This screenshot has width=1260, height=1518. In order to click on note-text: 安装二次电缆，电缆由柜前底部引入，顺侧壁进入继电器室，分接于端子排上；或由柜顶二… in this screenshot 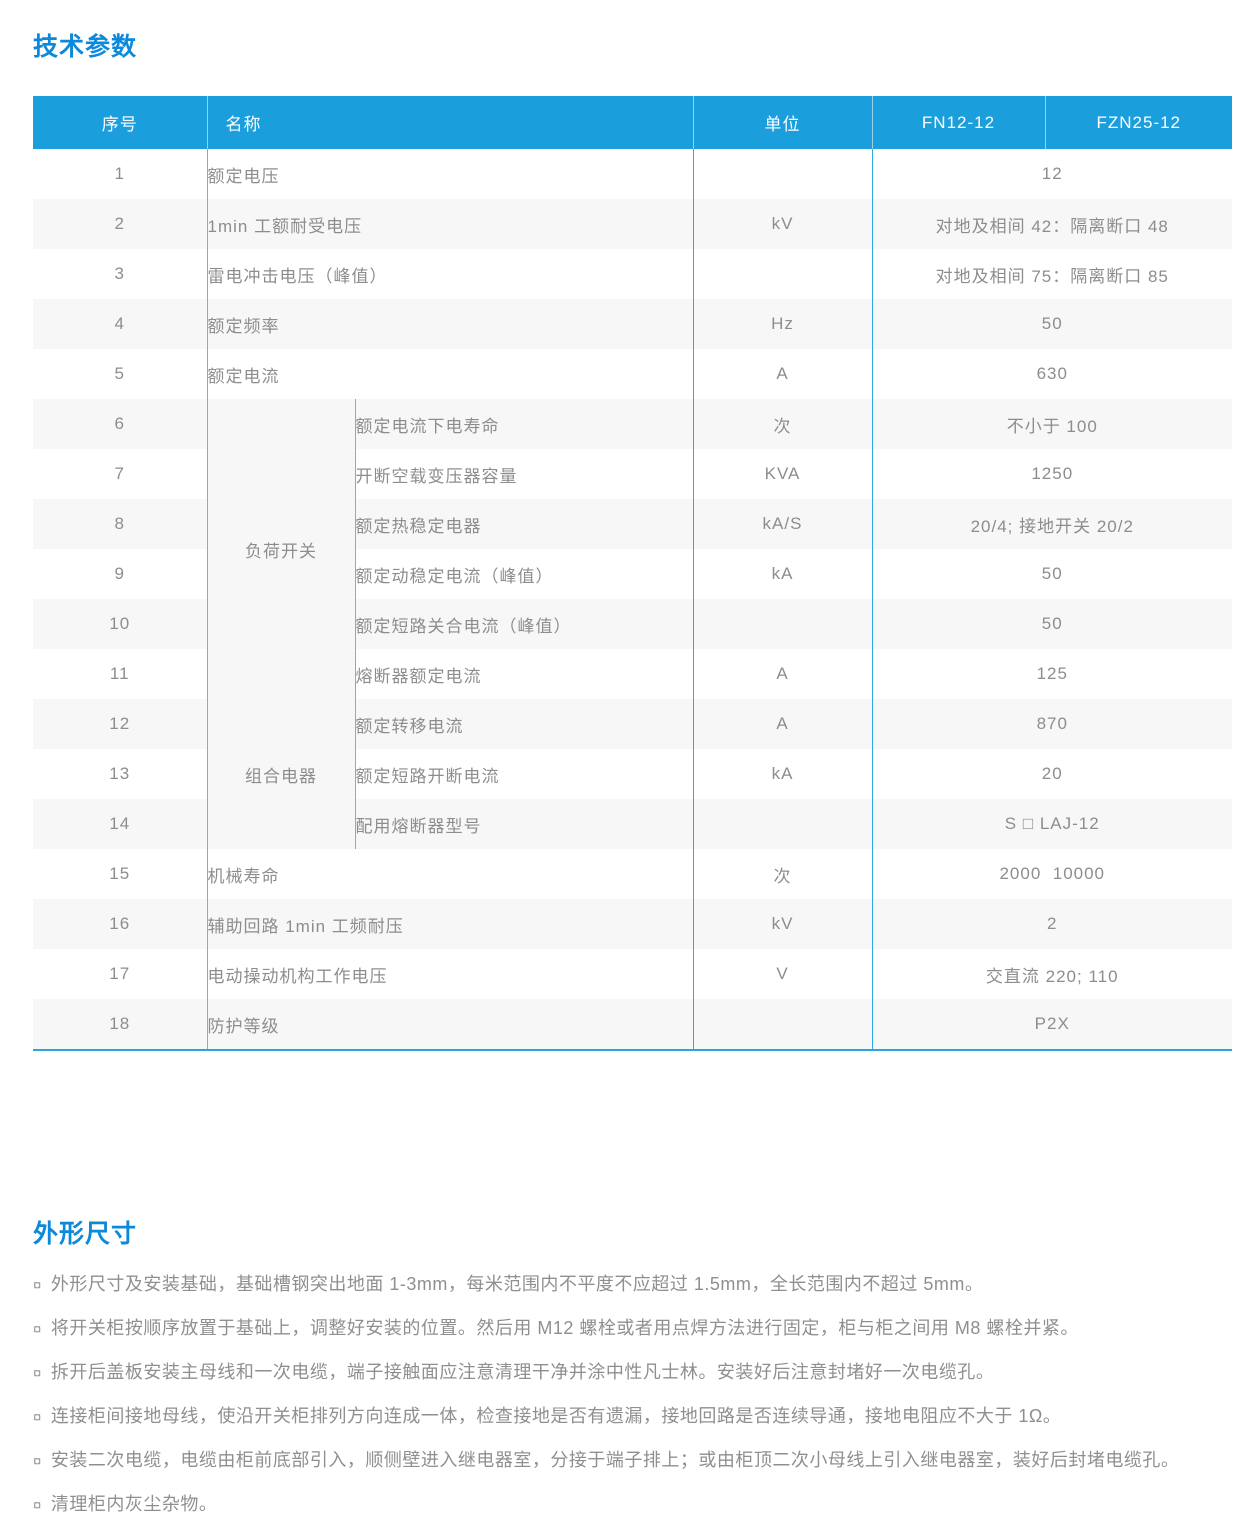, I will do `click(615, 1460)`.